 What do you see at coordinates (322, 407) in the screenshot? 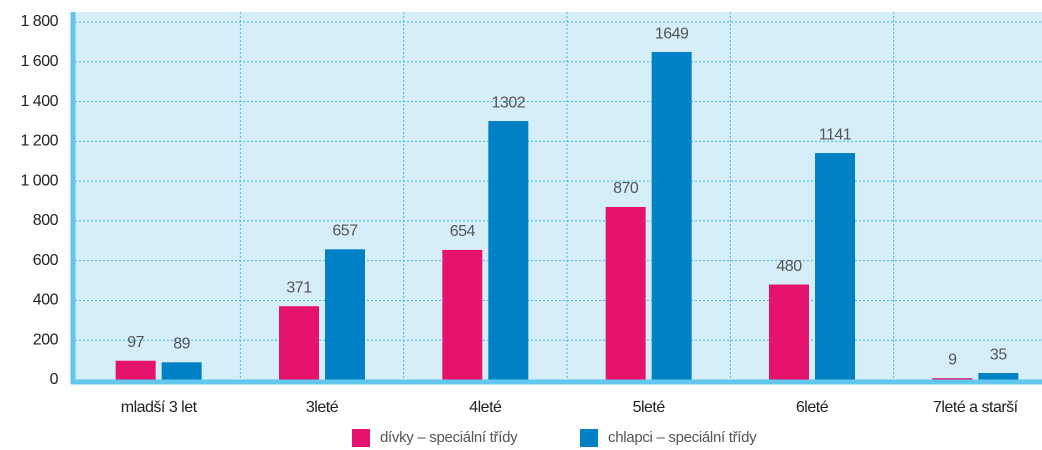
I see `x-tick-label: 3leté` at bounding box center [322, 407].